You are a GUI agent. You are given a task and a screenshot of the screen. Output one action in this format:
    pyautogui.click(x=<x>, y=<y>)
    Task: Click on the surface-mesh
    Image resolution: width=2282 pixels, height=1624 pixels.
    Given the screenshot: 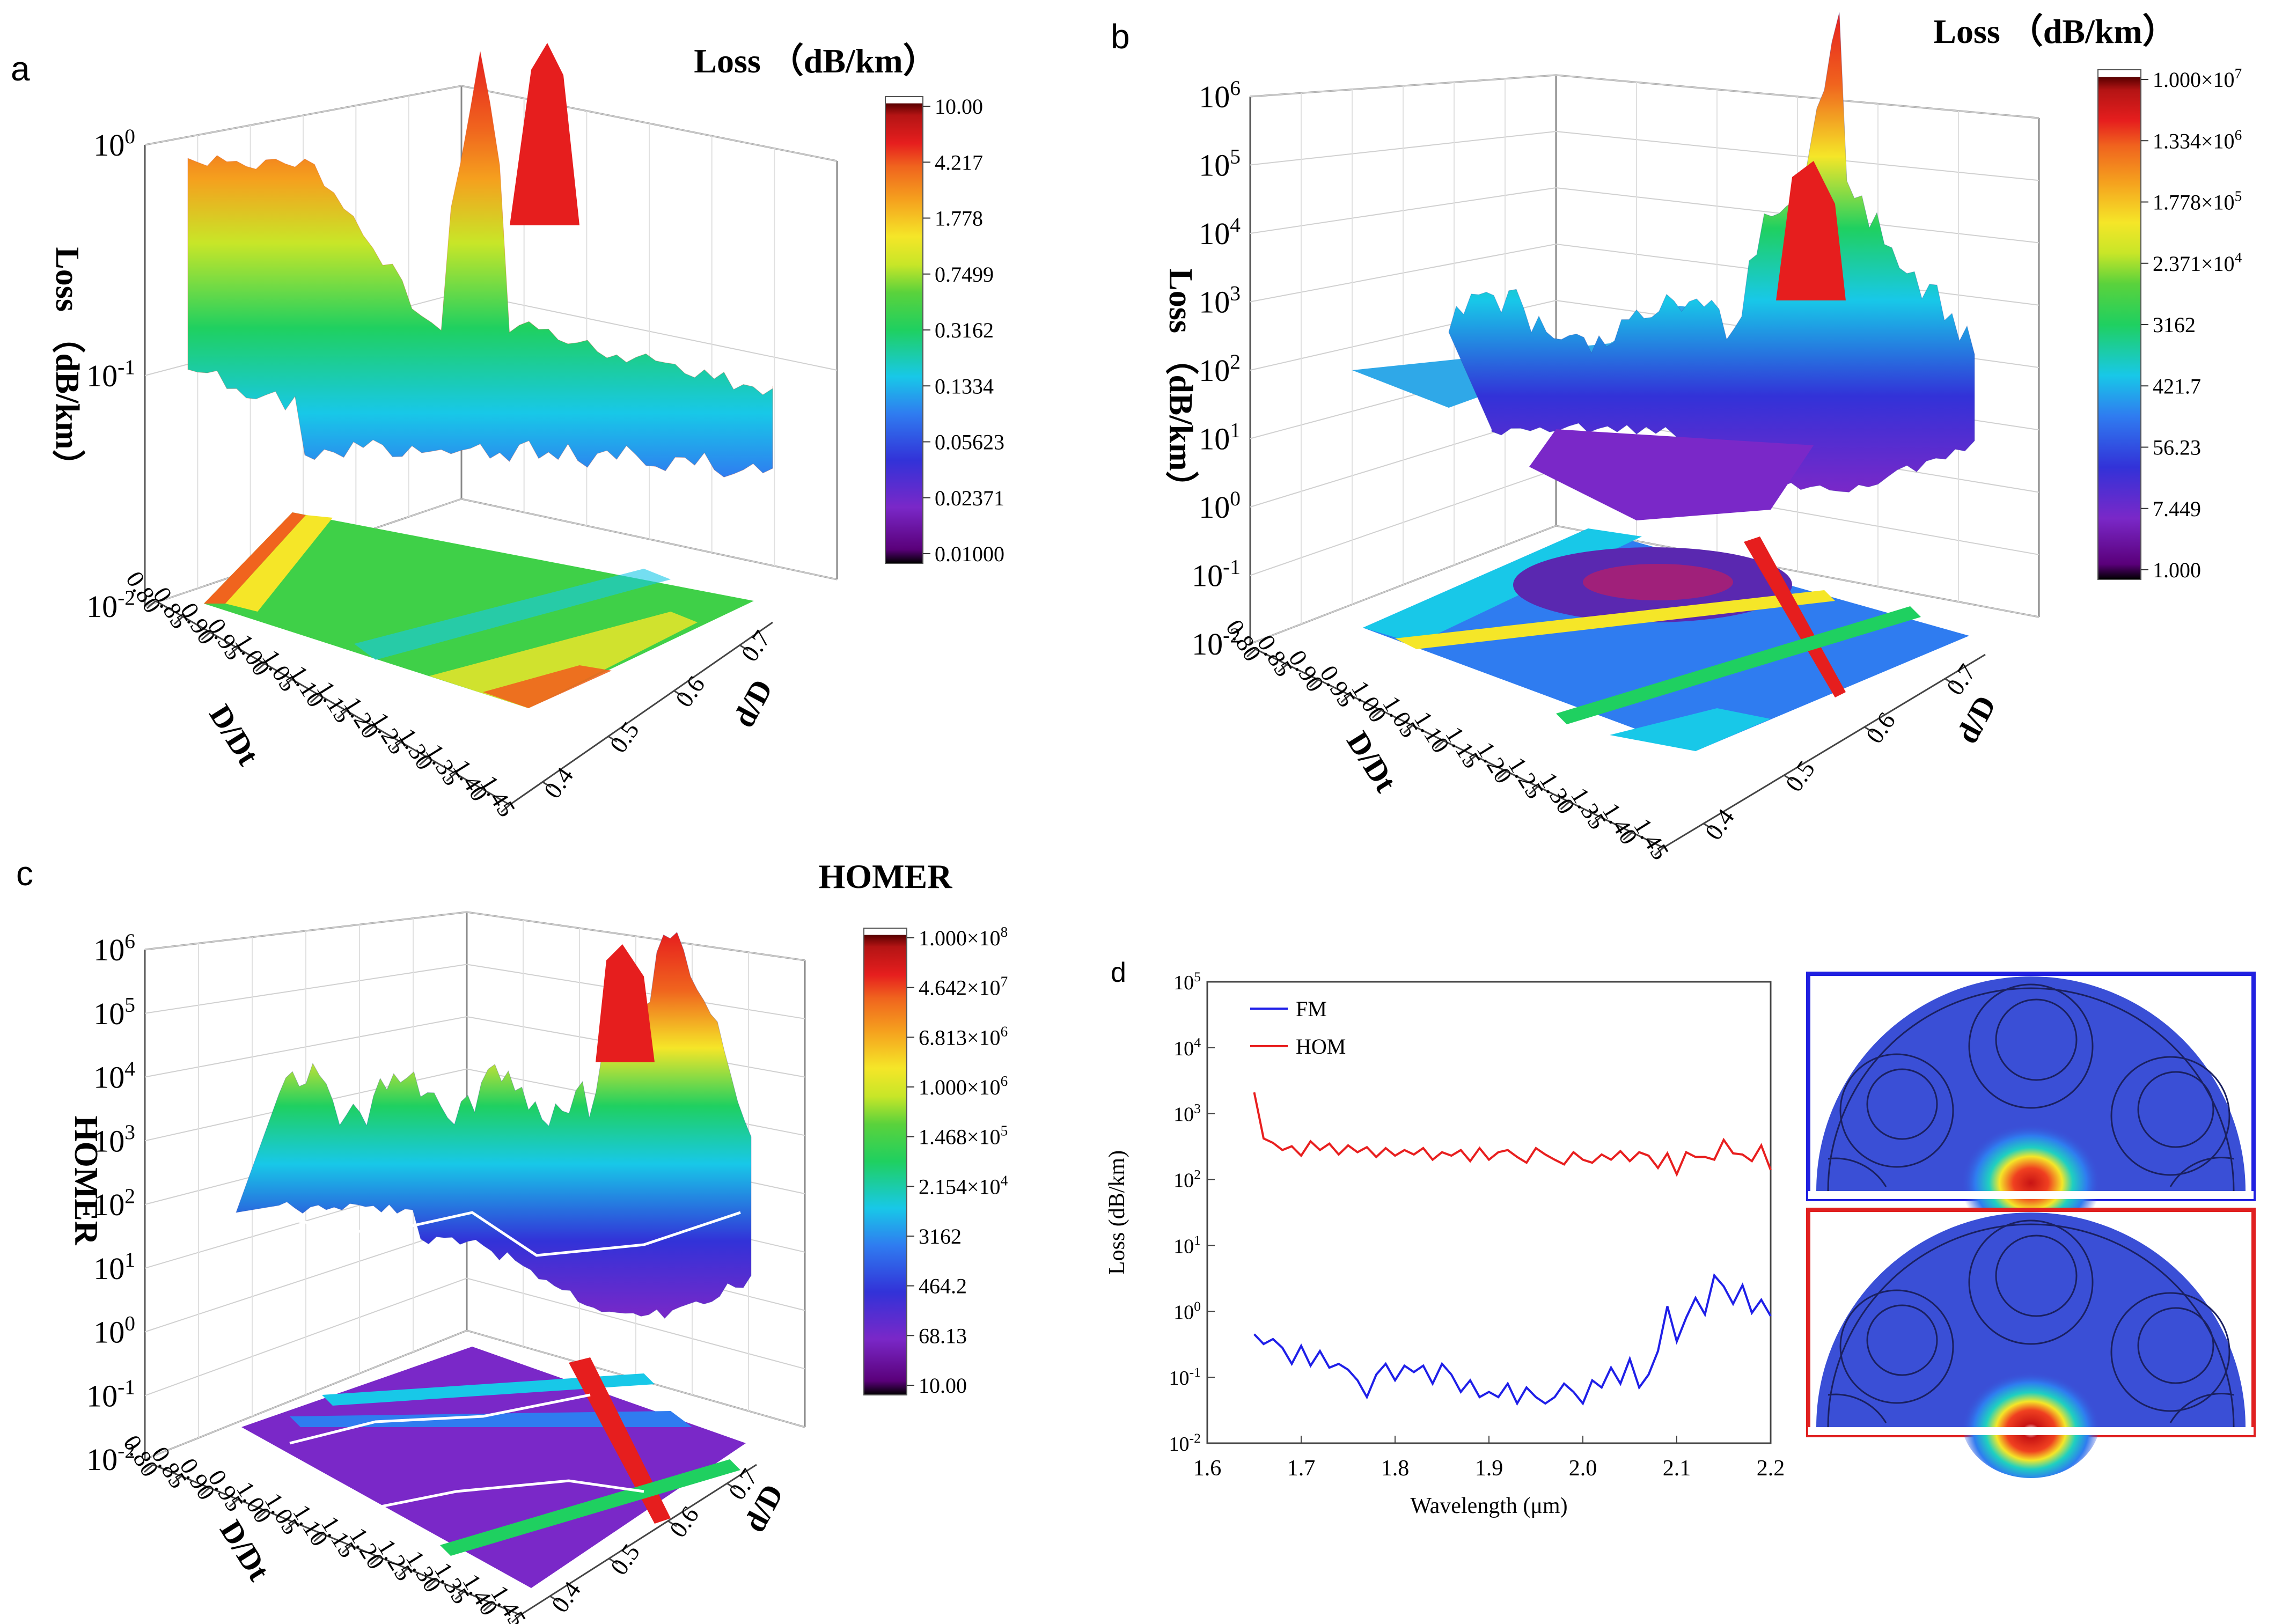 What is the action you would take?
    pyautogui.click(x=480, y=264)
    